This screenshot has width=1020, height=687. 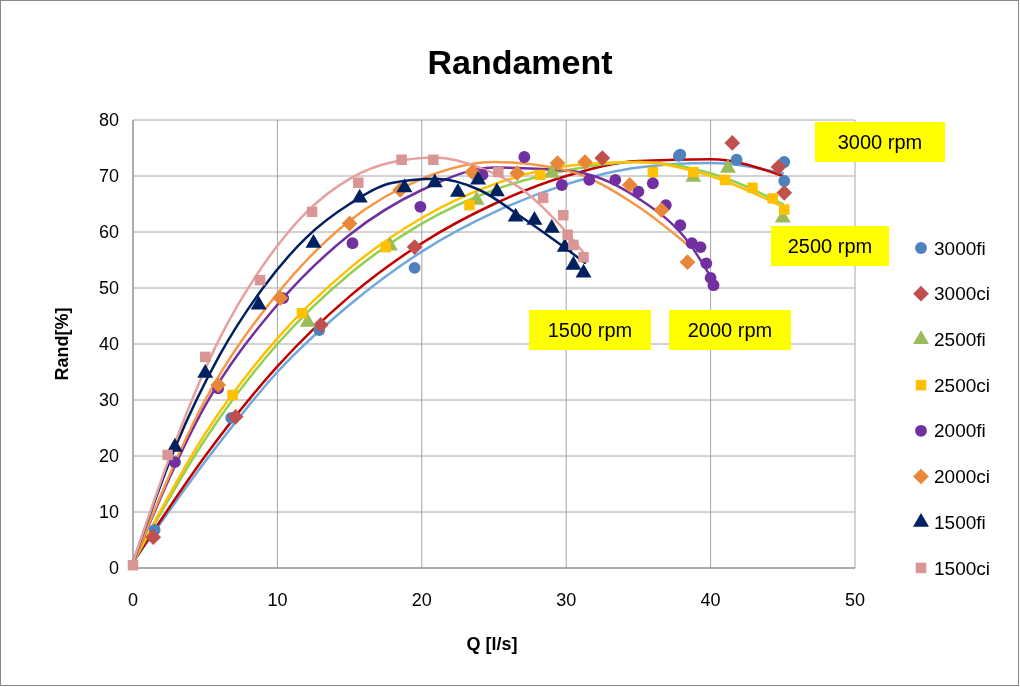 What do you see at coordinates (880, 142) in the screenshot?
I see `annotation: 3000 rpm` at bounding box center [880, 142].